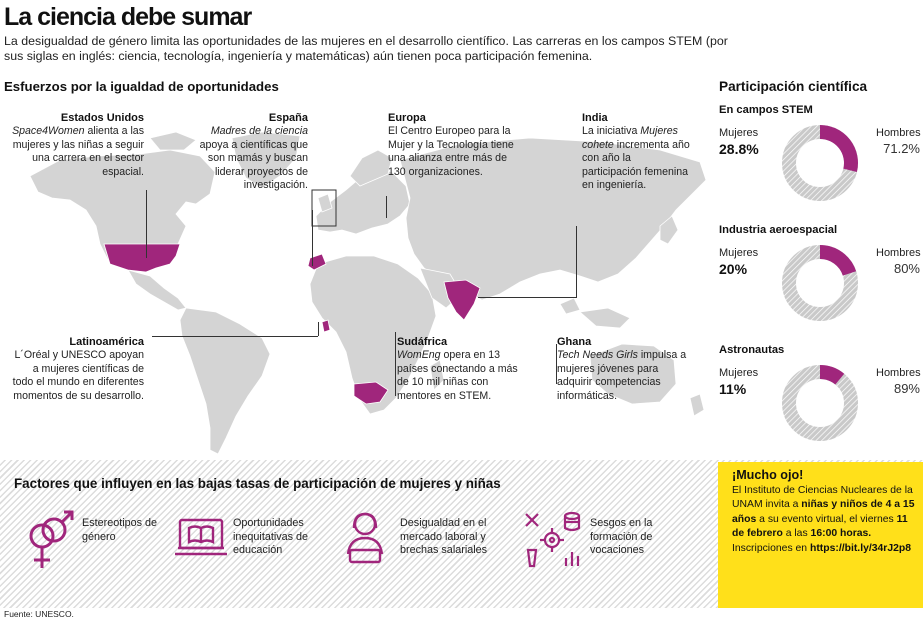  What do you see at coordinates (386, 207) in the screenshot?
I see `leader-europe` at bounding box center [386, 207].